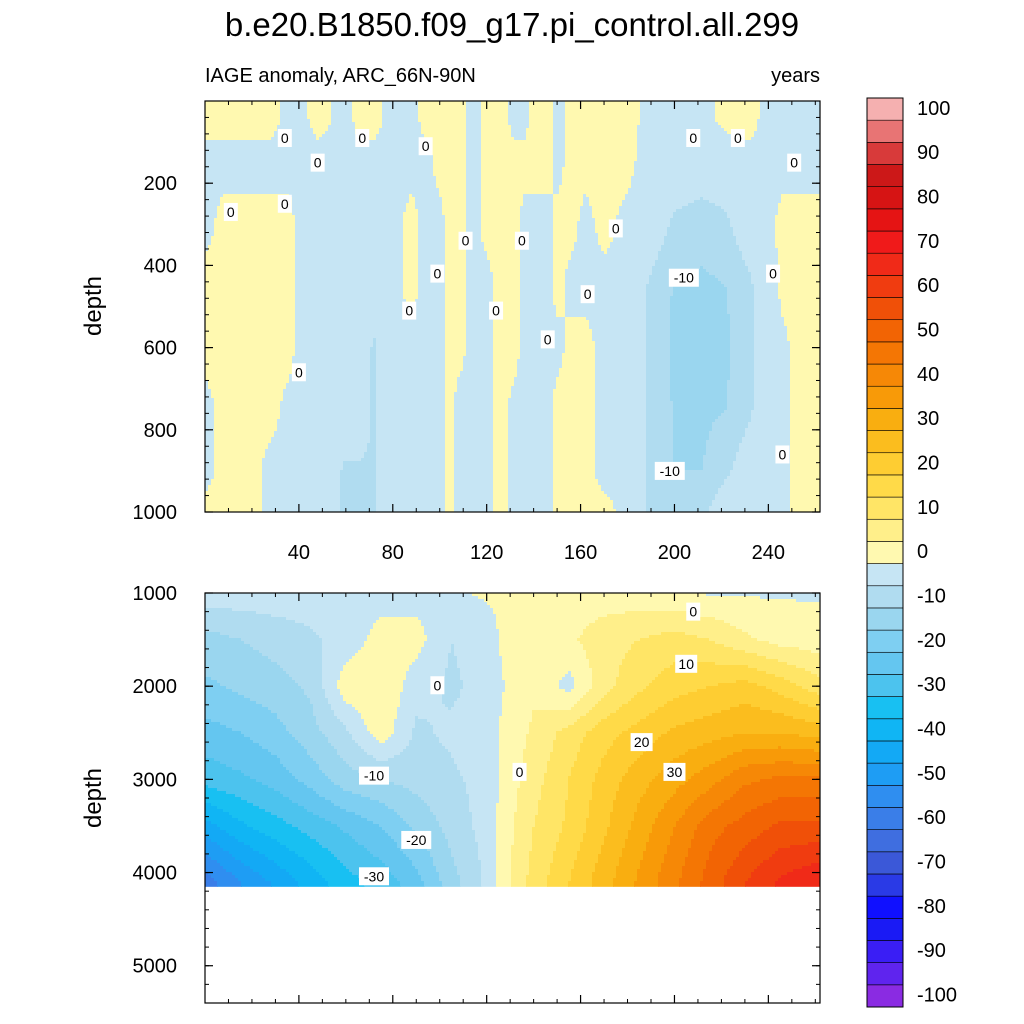  Describe the element at coordinates (885, 552) in the screenshot. I see `colorbar-frame` at that location.